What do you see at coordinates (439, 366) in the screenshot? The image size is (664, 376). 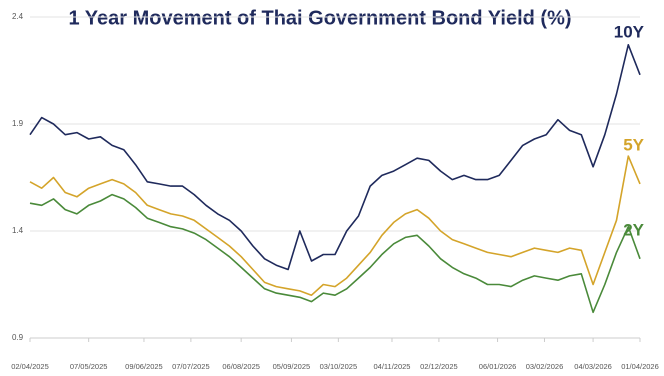 I see `x-tick-label: 02/12/2025` at bounding box center [439, 366].